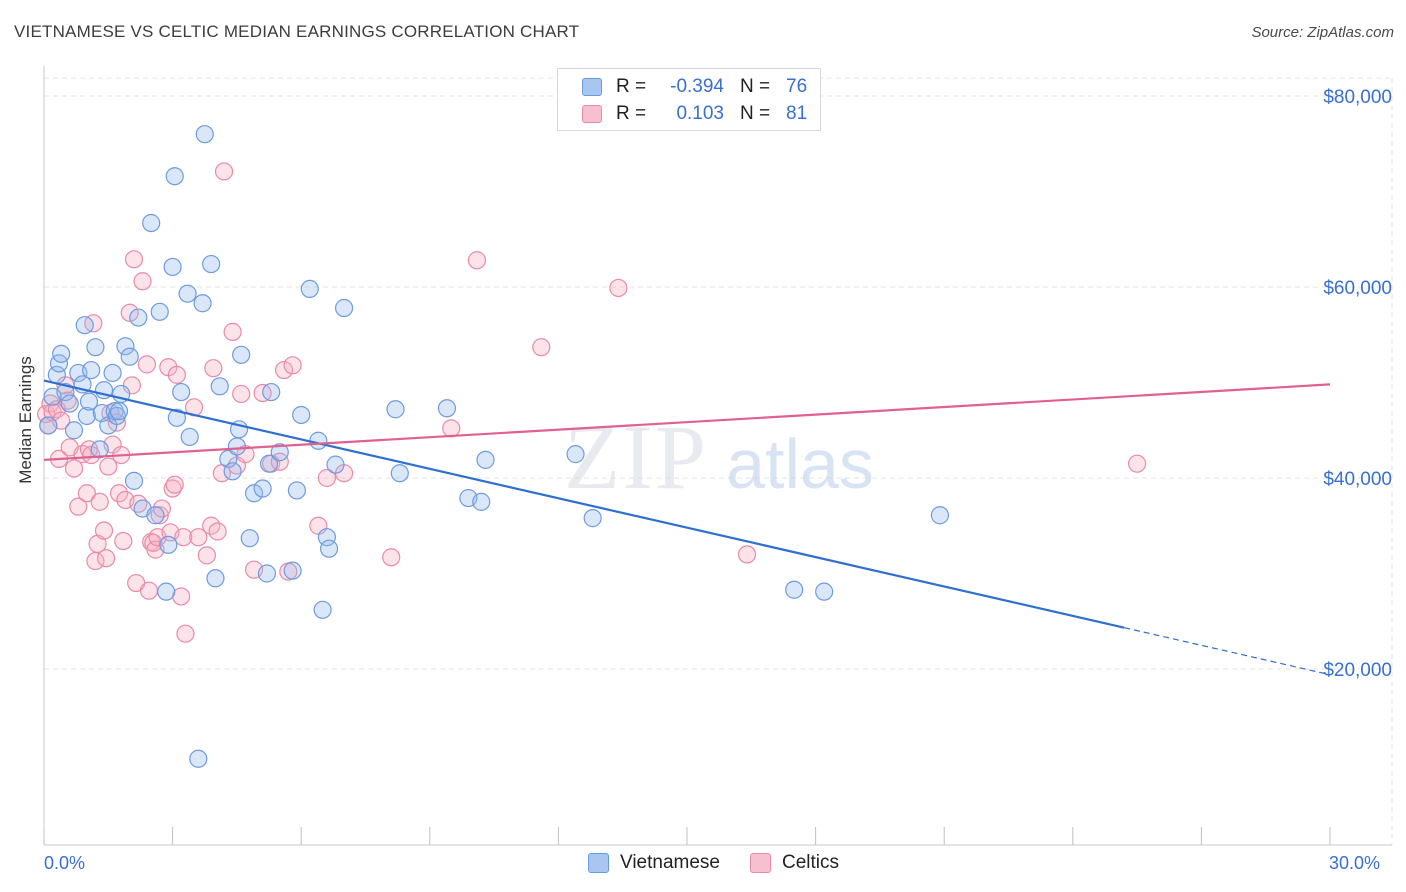 The width and height of the screenshot is (1406, 892). I want to click on watermark-atlas: atlas, so click(800, 464).